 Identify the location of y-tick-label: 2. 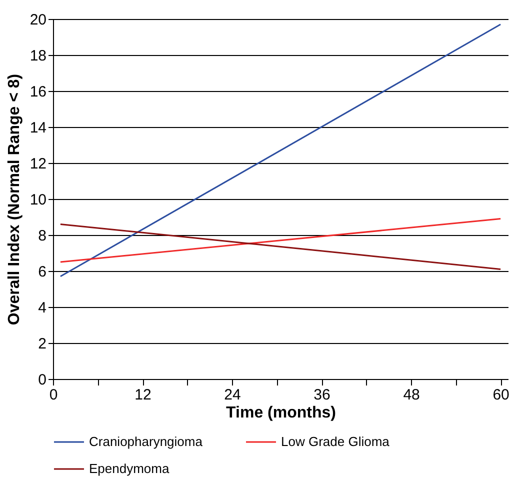
(42, 344).